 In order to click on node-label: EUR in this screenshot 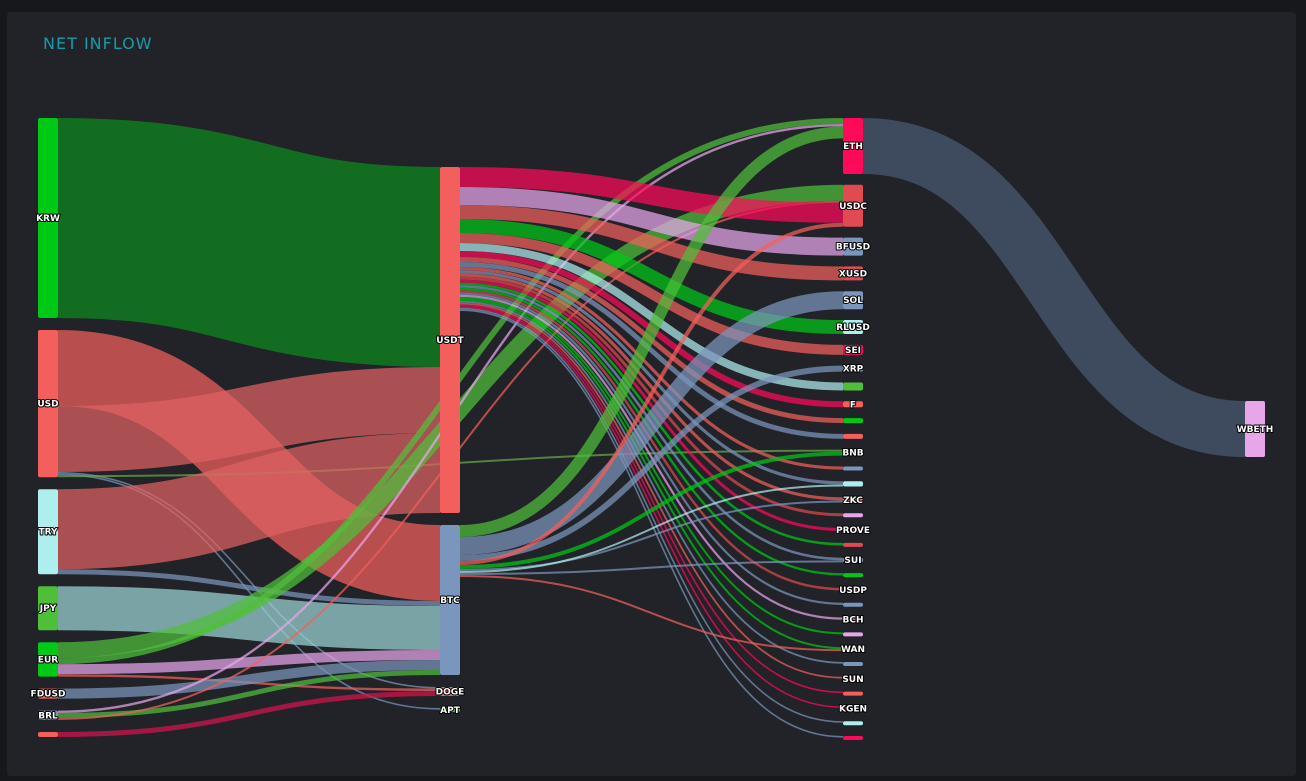, I will do `click(48, 660)`.